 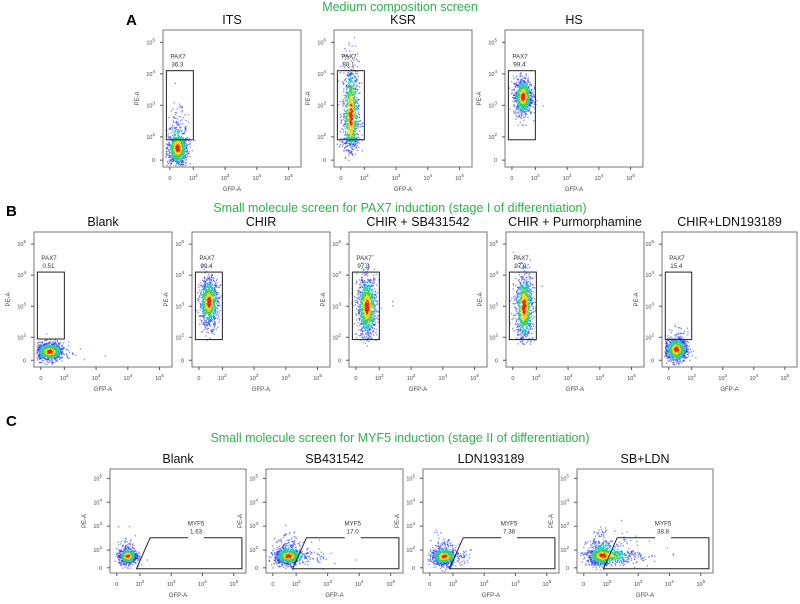 What do you see at coordinates (261, 390) in the screenshot?
I see `x-axis-label: GFP-A` at bounding box center [261, 390].